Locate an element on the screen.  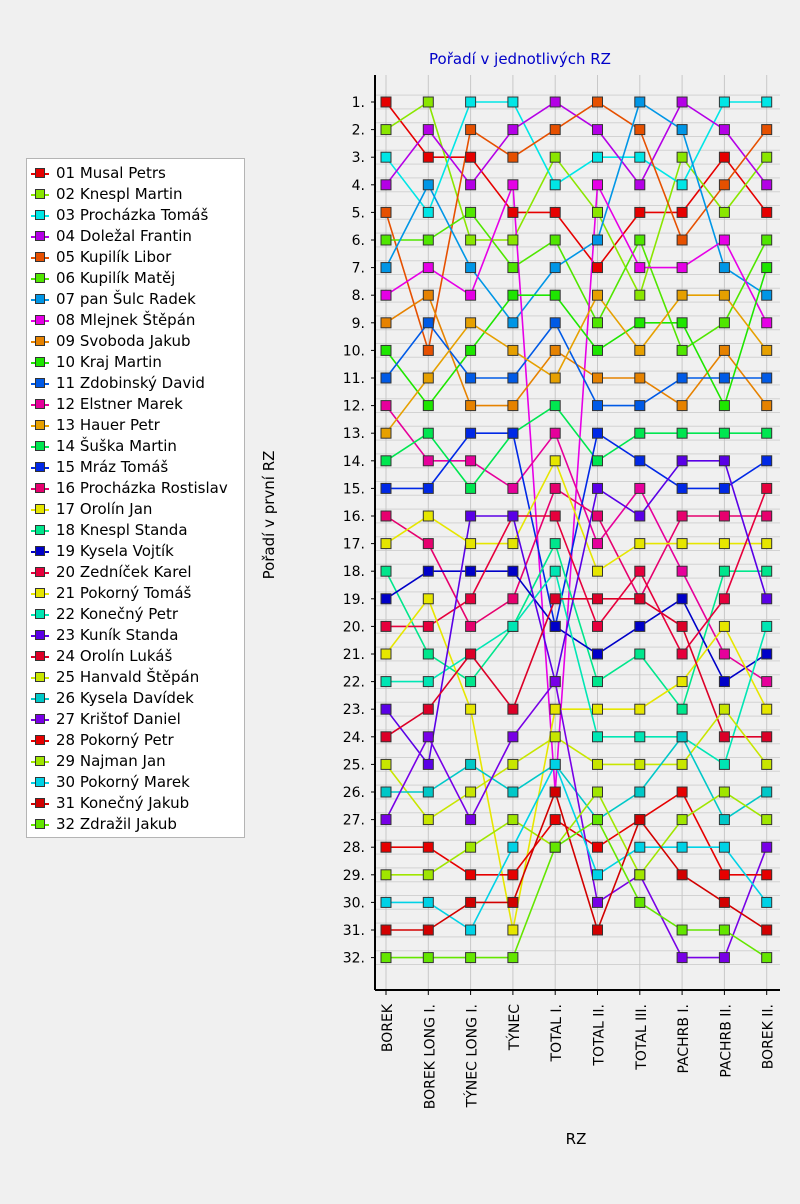
legend-label: 31 Konečný Jakub is located at coordinates (123, 803).